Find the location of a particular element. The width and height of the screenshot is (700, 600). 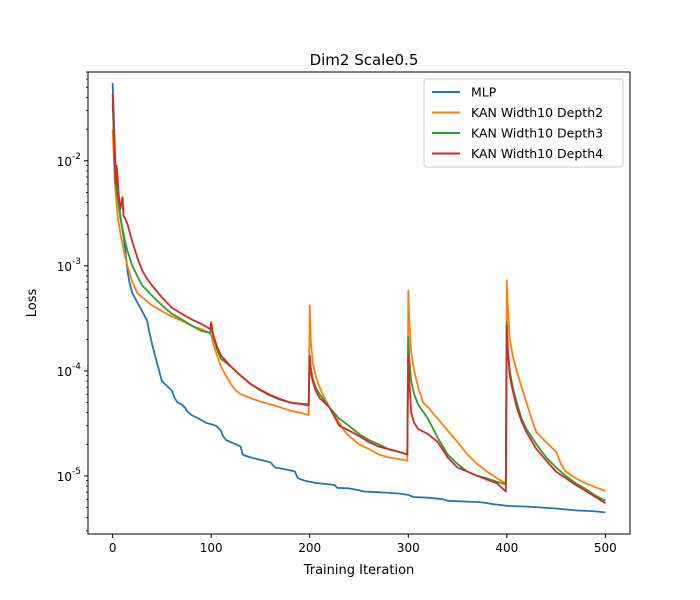

x-tick-label: 400 is located at coordinates (506, 548).